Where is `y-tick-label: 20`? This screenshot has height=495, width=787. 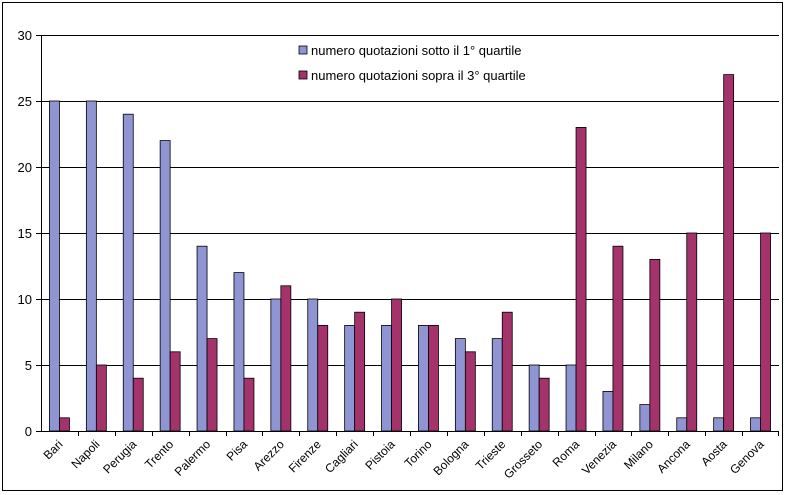
y-tick-label: 20 is located at coordinates (25, 167).